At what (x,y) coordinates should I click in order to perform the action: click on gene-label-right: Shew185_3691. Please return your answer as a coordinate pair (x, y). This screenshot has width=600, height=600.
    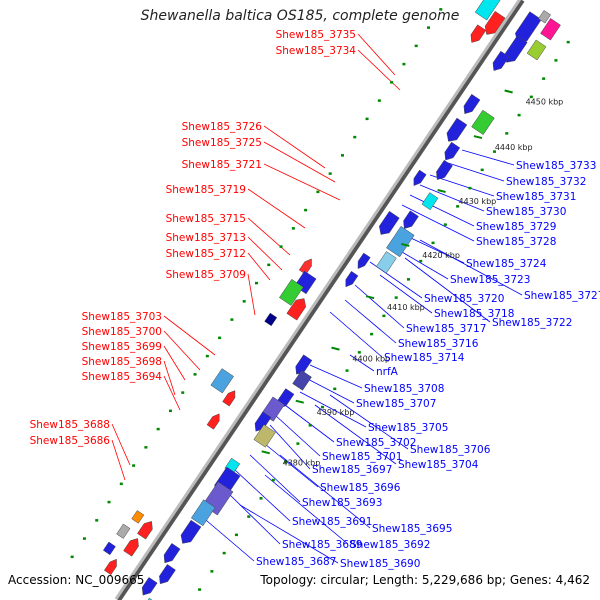
    Looking at the image, I should click on (332, 522).